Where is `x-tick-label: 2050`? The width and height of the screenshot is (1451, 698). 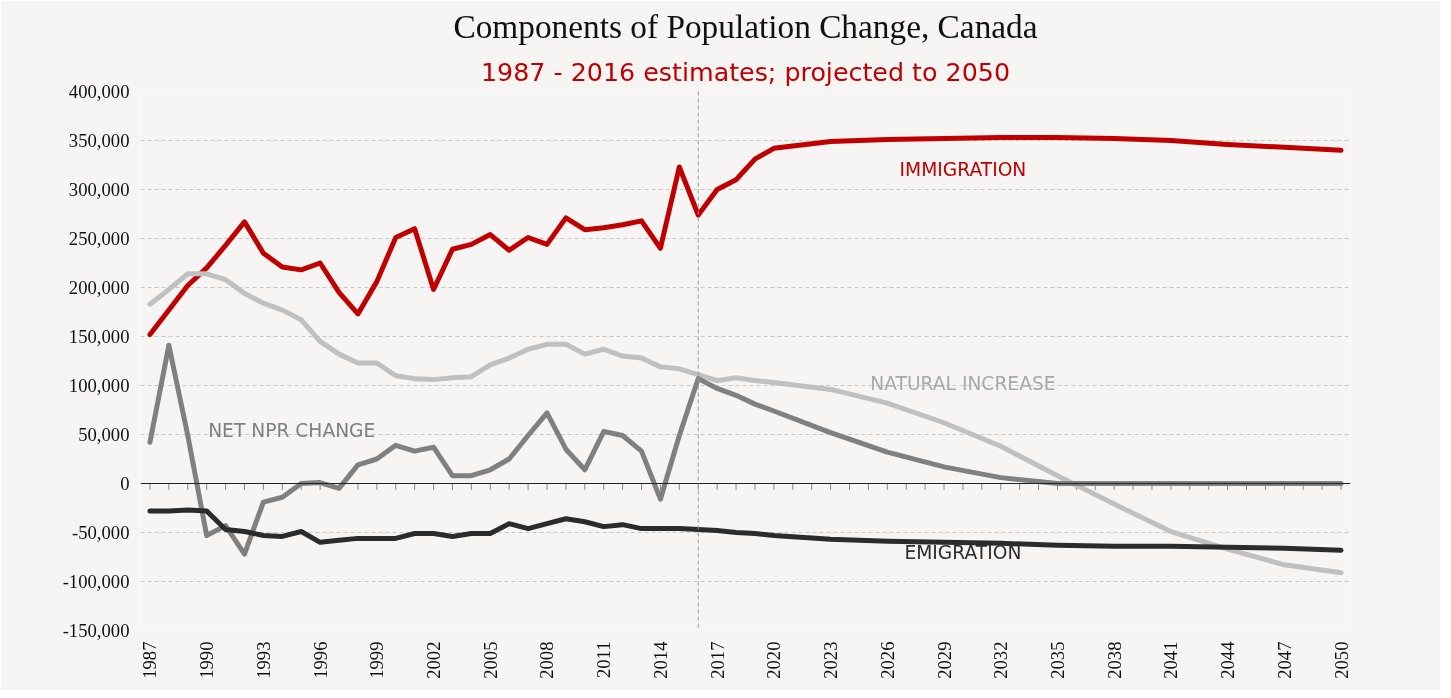
x-tick-label: 2050 is located at coordinates (1341, 660).